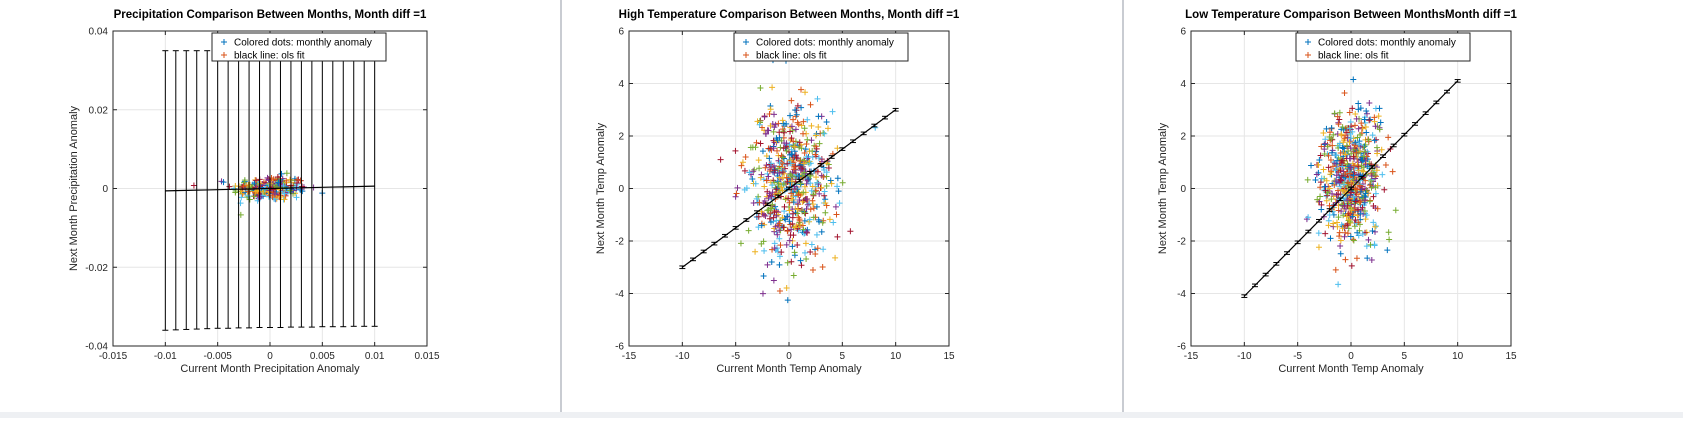 The image size is (1683, 423). Describe the element at coordinates (621, 189) in the screenshot. I see `y-tick-label: 0` at that location.